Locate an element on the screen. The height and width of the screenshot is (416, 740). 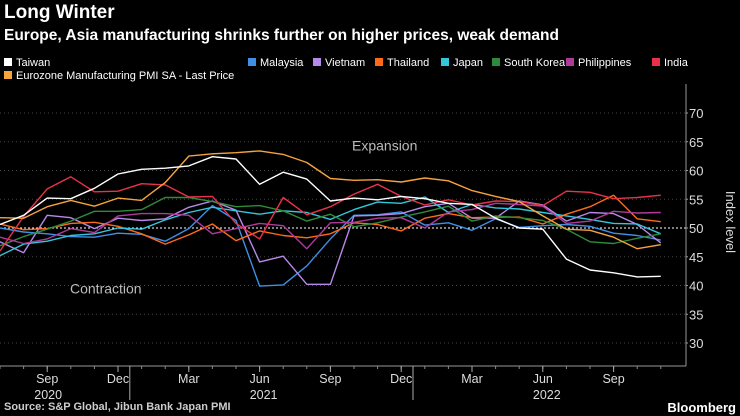
legend-item: Japan is located at coordinates (462, 63).